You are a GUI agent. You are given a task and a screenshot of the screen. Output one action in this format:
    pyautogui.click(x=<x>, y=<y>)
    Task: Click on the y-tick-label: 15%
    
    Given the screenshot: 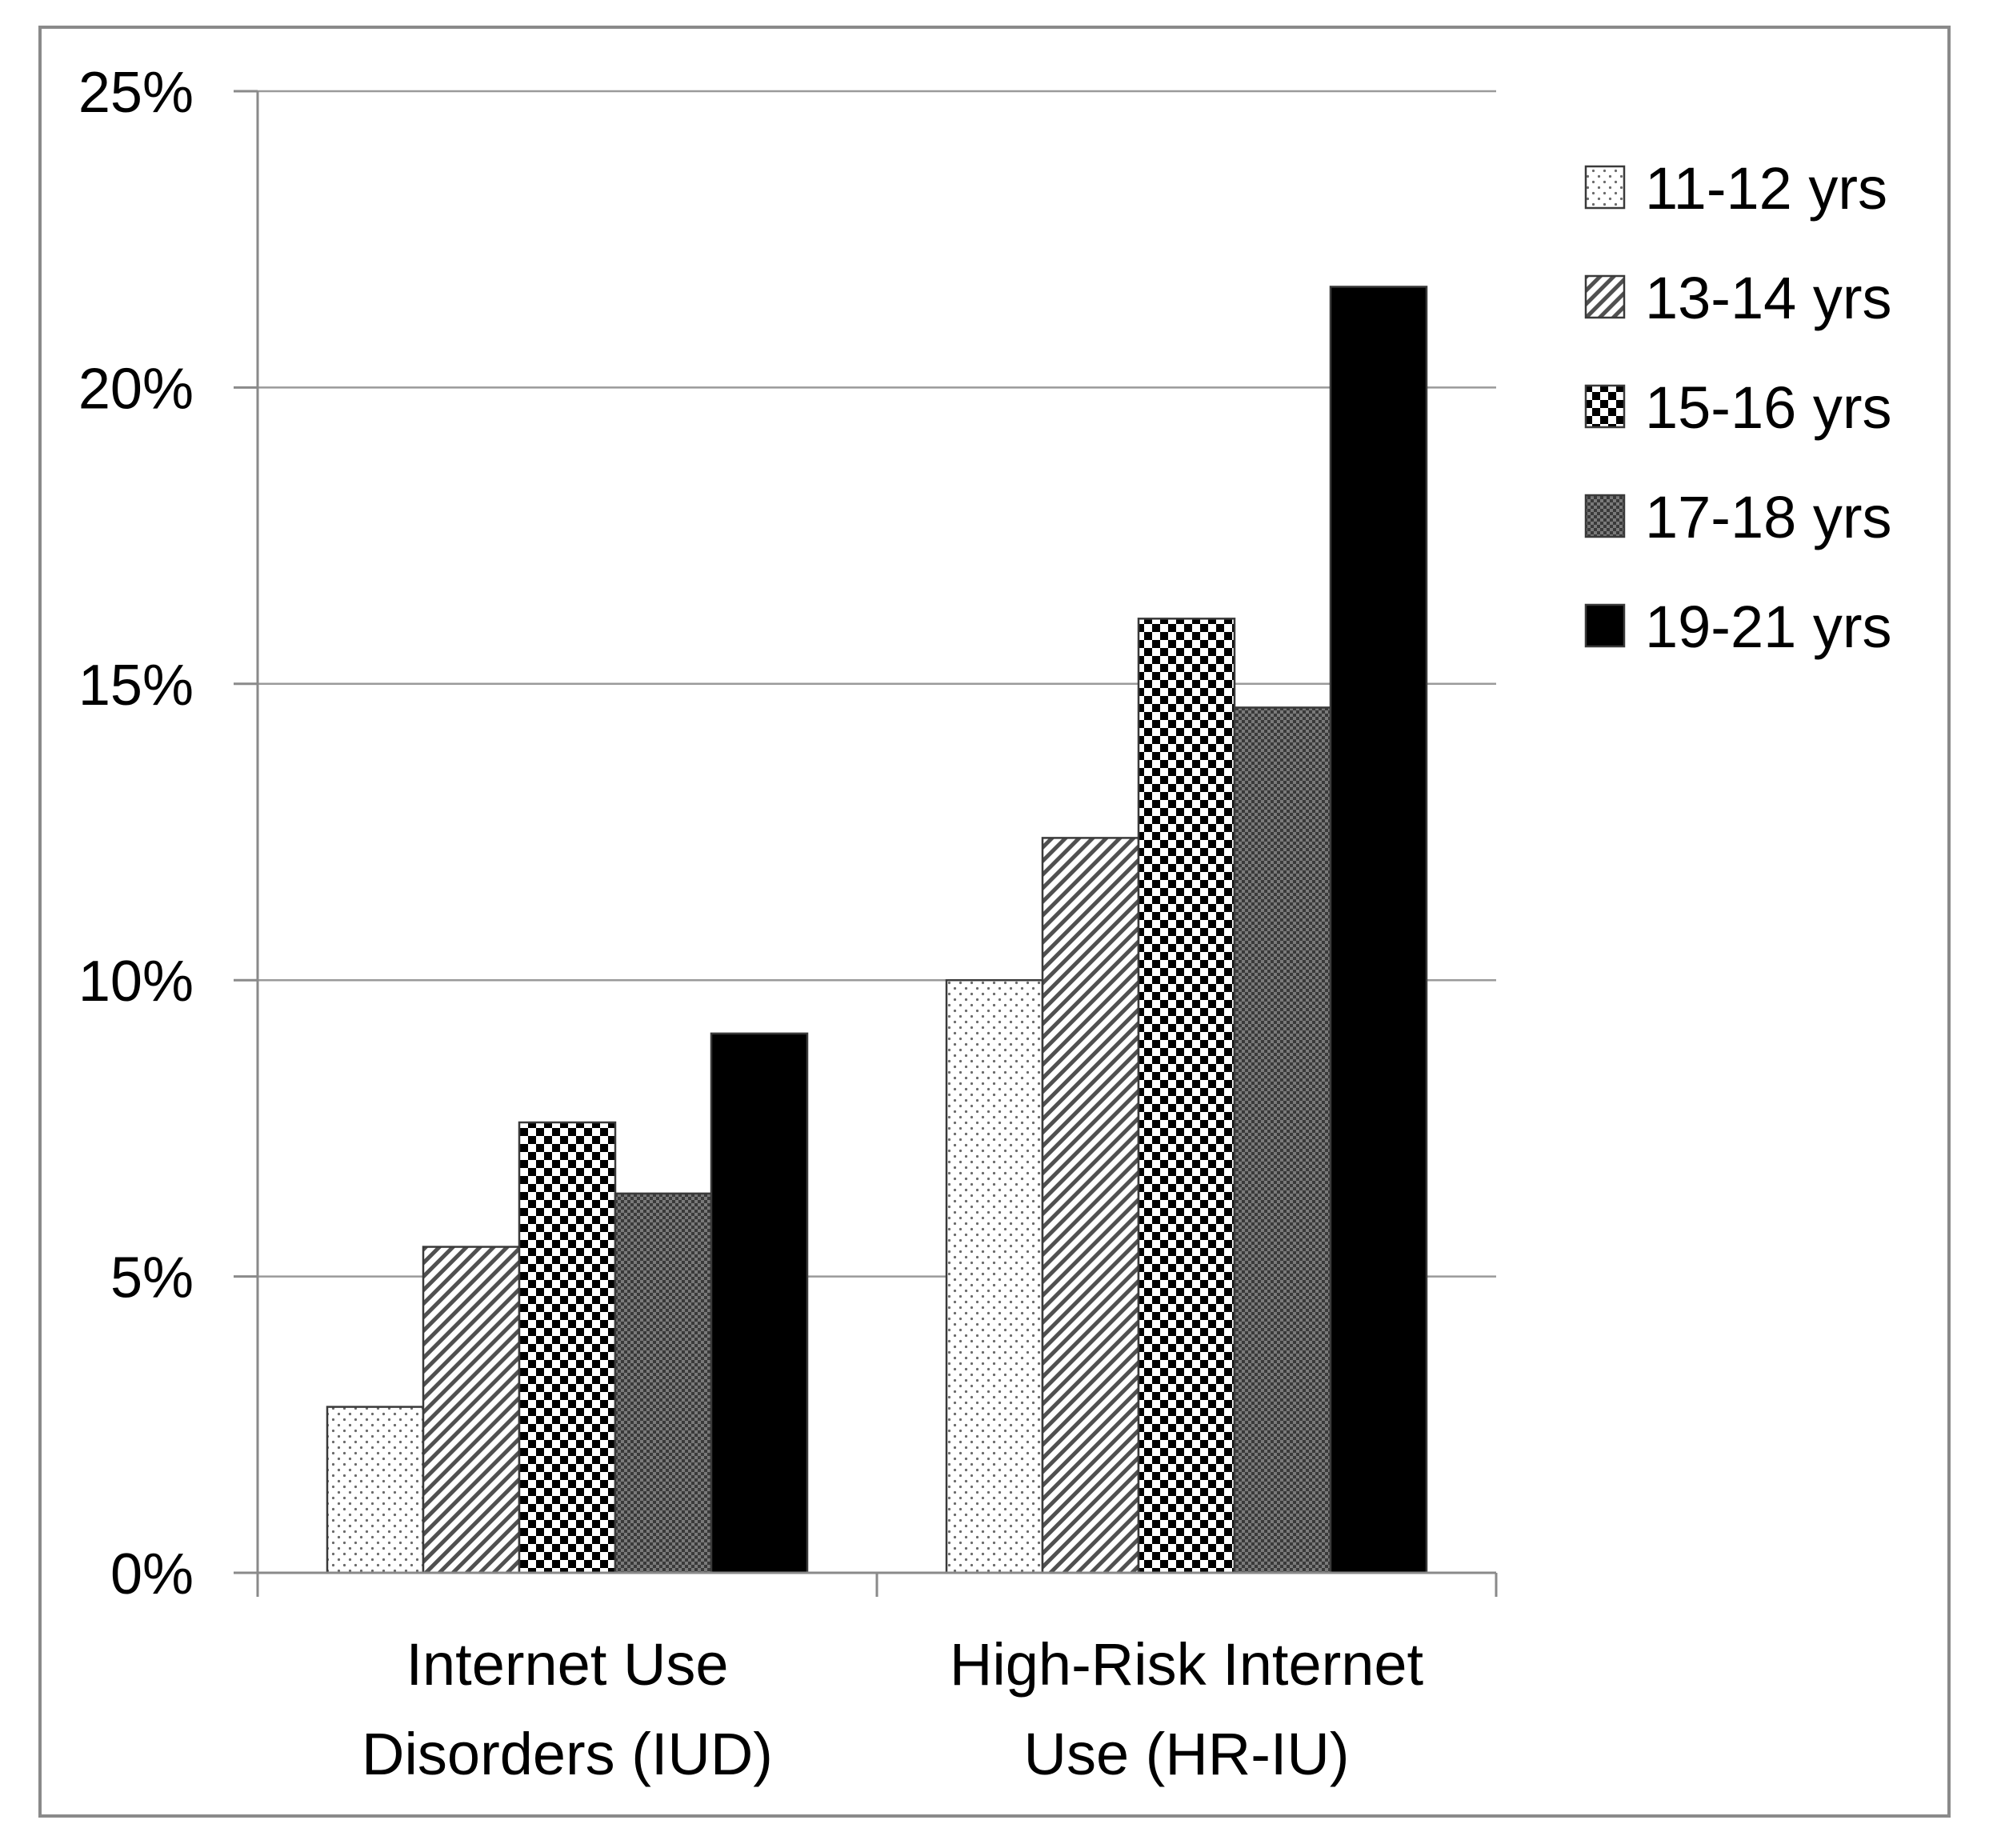 What is the action you would take?
    pyautogui.click(x=136, y=686)
    